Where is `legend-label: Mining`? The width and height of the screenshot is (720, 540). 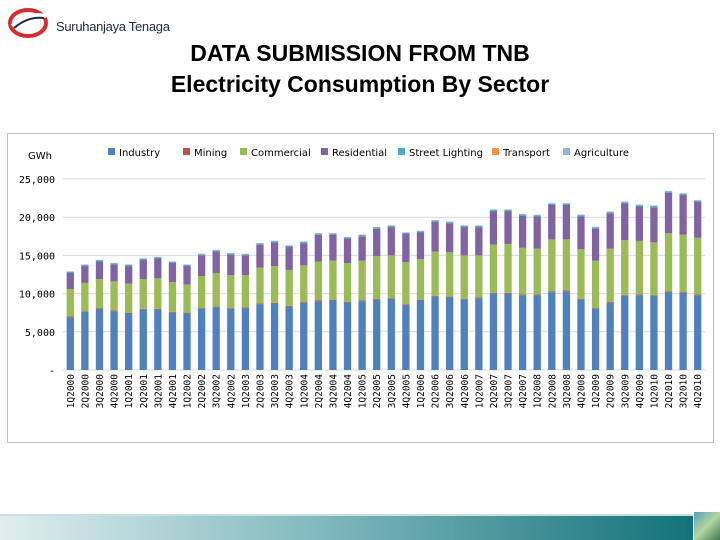 legend-label: Mining is located at coordinates (210, 153).